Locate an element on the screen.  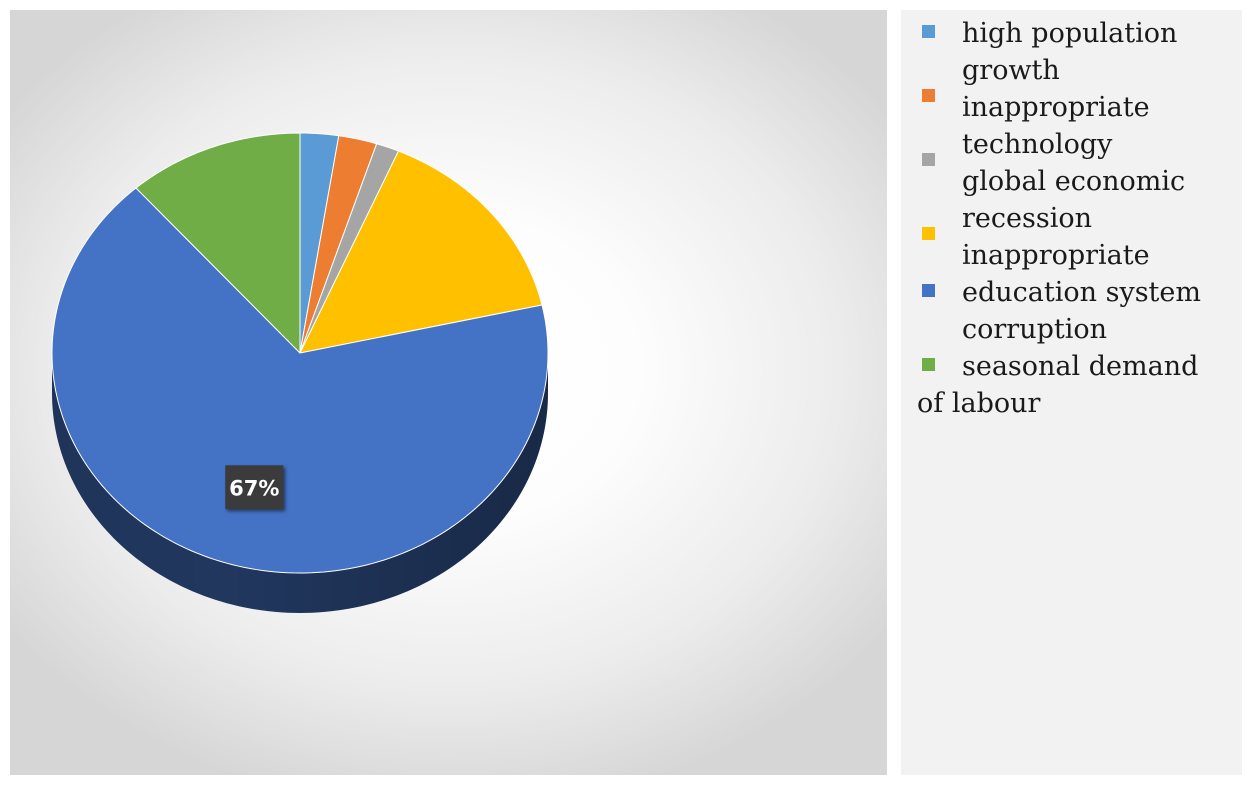
data-label-text: 67% is located at coordinates (254, 488).